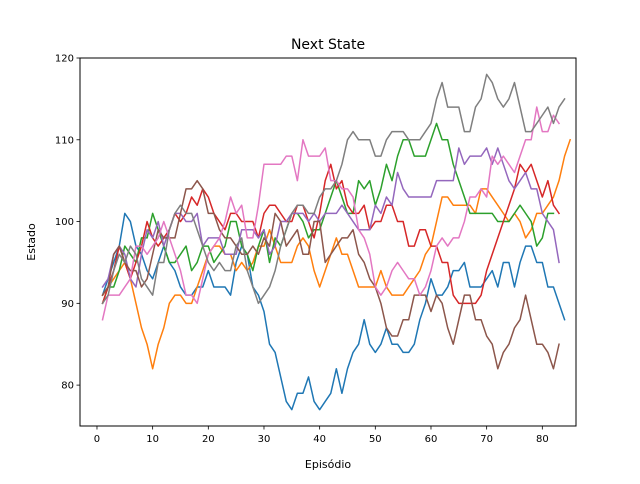 The image size is (640, 484). I want to click on y-tick-label: 90, so click(67, 304).